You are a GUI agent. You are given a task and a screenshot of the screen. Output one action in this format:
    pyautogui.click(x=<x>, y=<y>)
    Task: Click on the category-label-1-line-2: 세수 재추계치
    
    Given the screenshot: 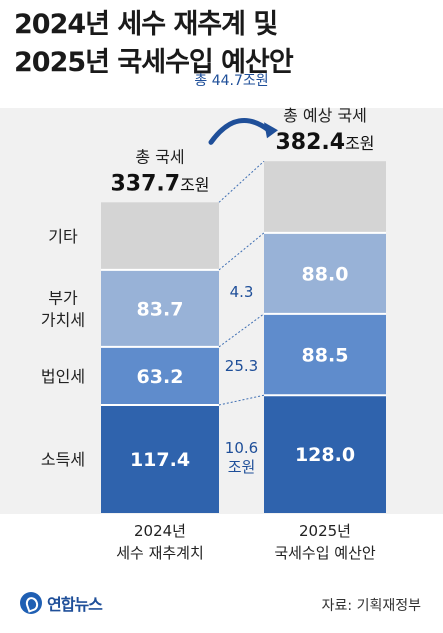 What is the action you would take?
    pyautogui.click(x=160, y=553)
    